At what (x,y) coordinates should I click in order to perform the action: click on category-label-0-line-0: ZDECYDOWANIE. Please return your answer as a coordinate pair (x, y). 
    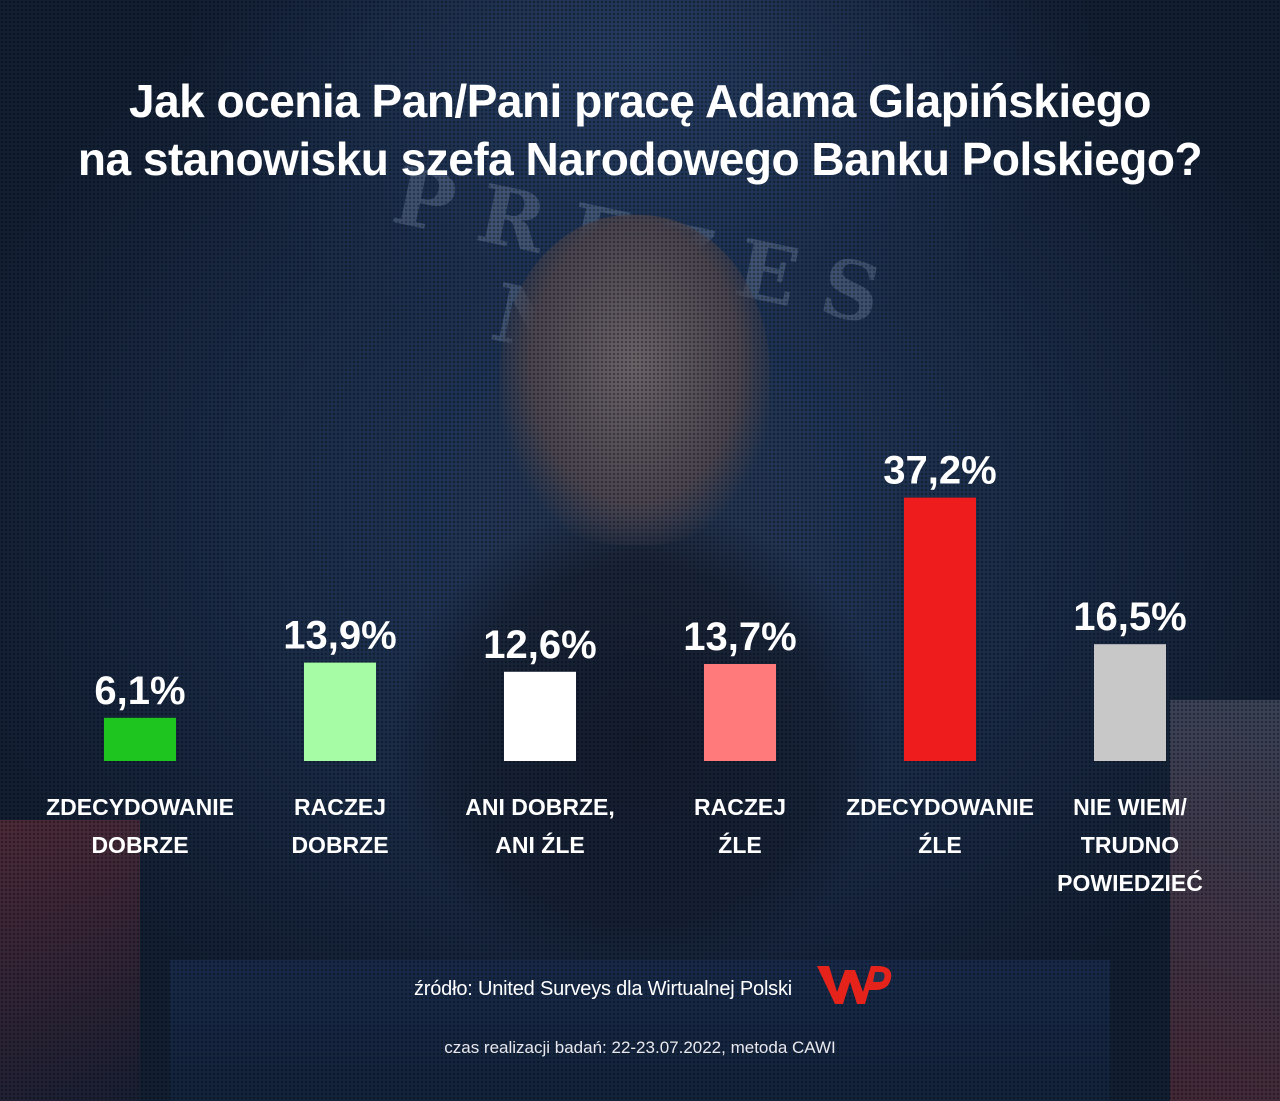
    Looking at the image, I should click on (140, 807).